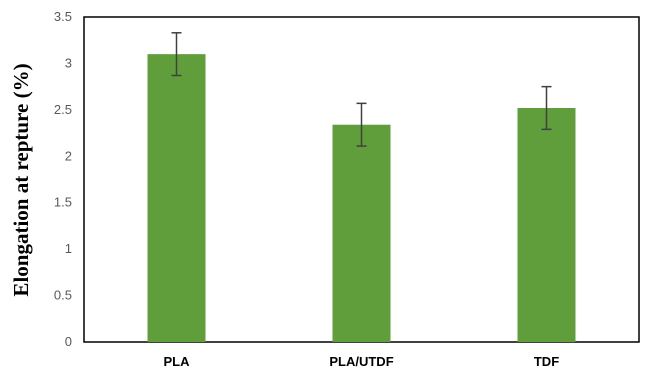 Image resolution: width=646 pixels, height=373 pixels. I want to click on y-tick-label: 0.5, so click(63, 295).